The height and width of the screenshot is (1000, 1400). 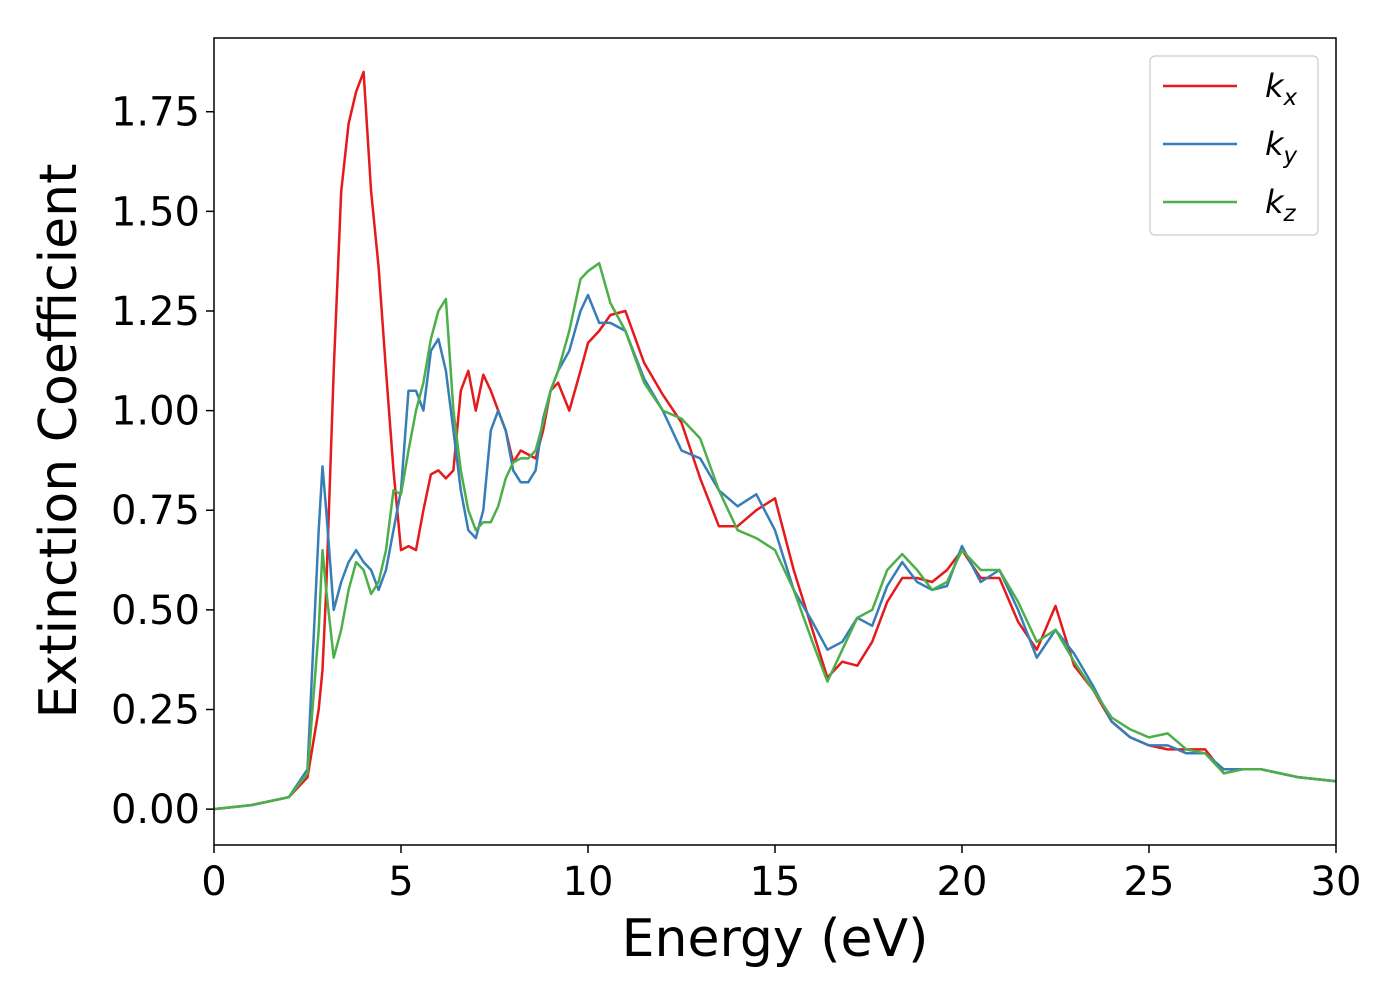 What do you see at coordinates (155, 611) in the screenshot?
I see `y-tick-label: 0.50` at bounding box center [155, 611].